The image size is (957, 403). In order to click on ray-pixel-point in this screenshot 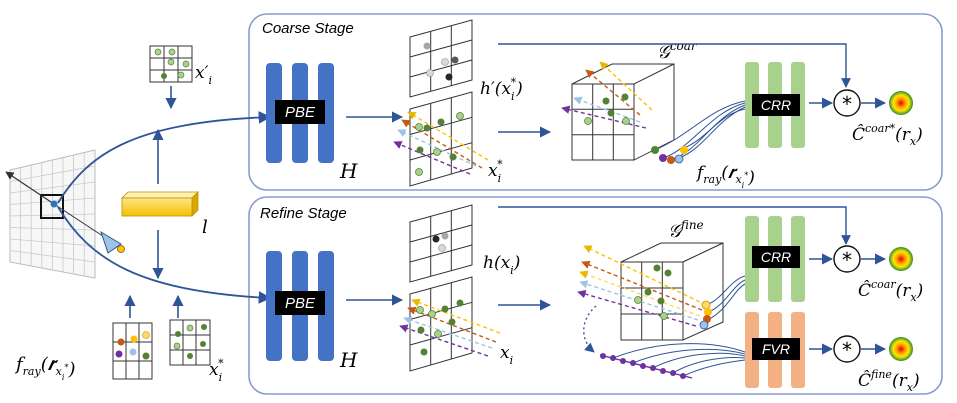, I will do `click(54, 204)`.